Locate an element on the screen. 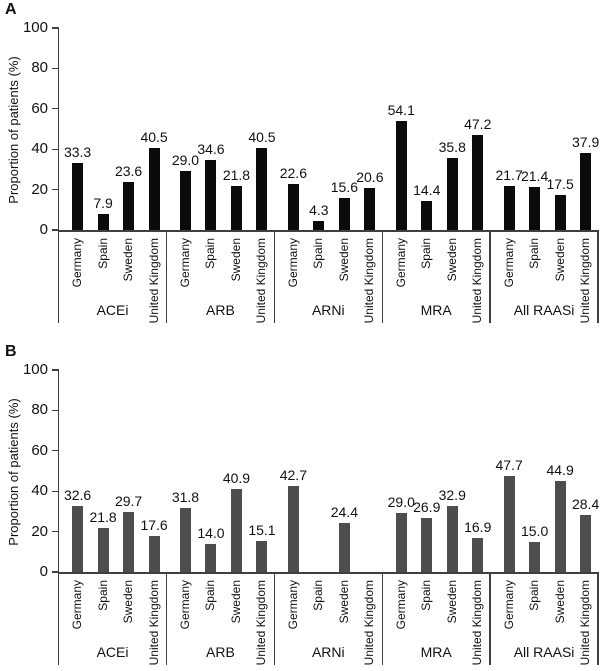 The image size is (601, 671). bar-value-label: 15.1 is located at coordinates (262, 530).